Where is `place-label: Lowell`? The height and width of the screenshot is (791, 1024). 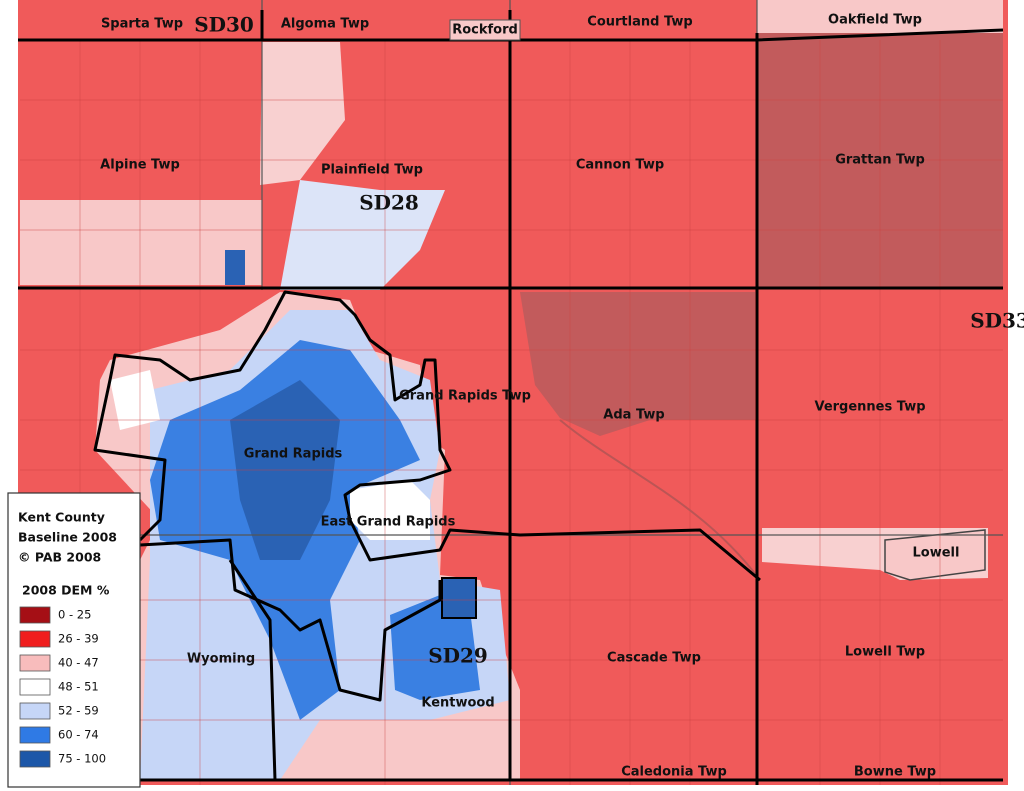 place-label: Lowell is located at coordinates (936, 553).